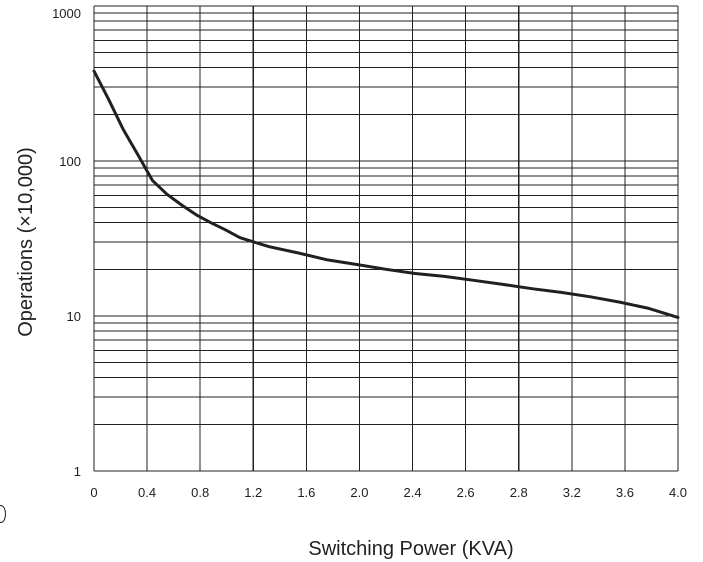 The width and height of the screenshot is (703, 562). I want to click on y-tick-labels: 1 10 100 1000, so click(66, 242).